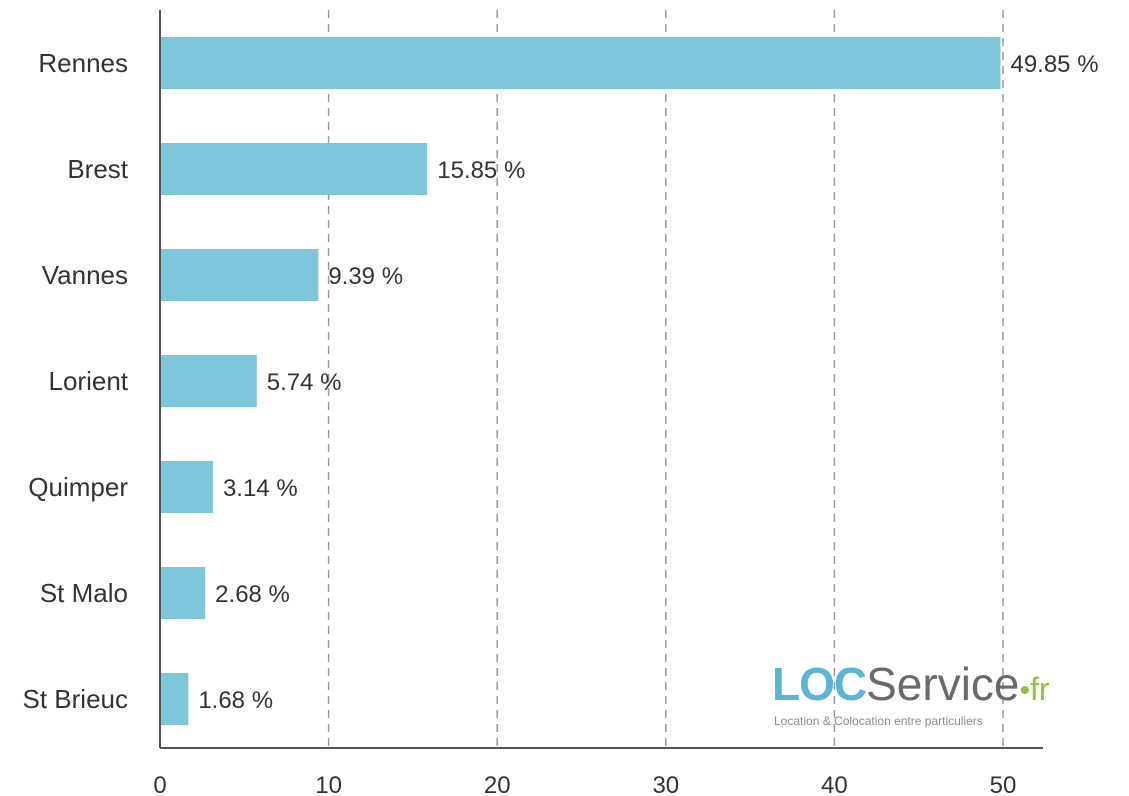  Describe the element at coordinates (235, 700) in the screenshot. I see `value-label: 1.68 %` at that location.